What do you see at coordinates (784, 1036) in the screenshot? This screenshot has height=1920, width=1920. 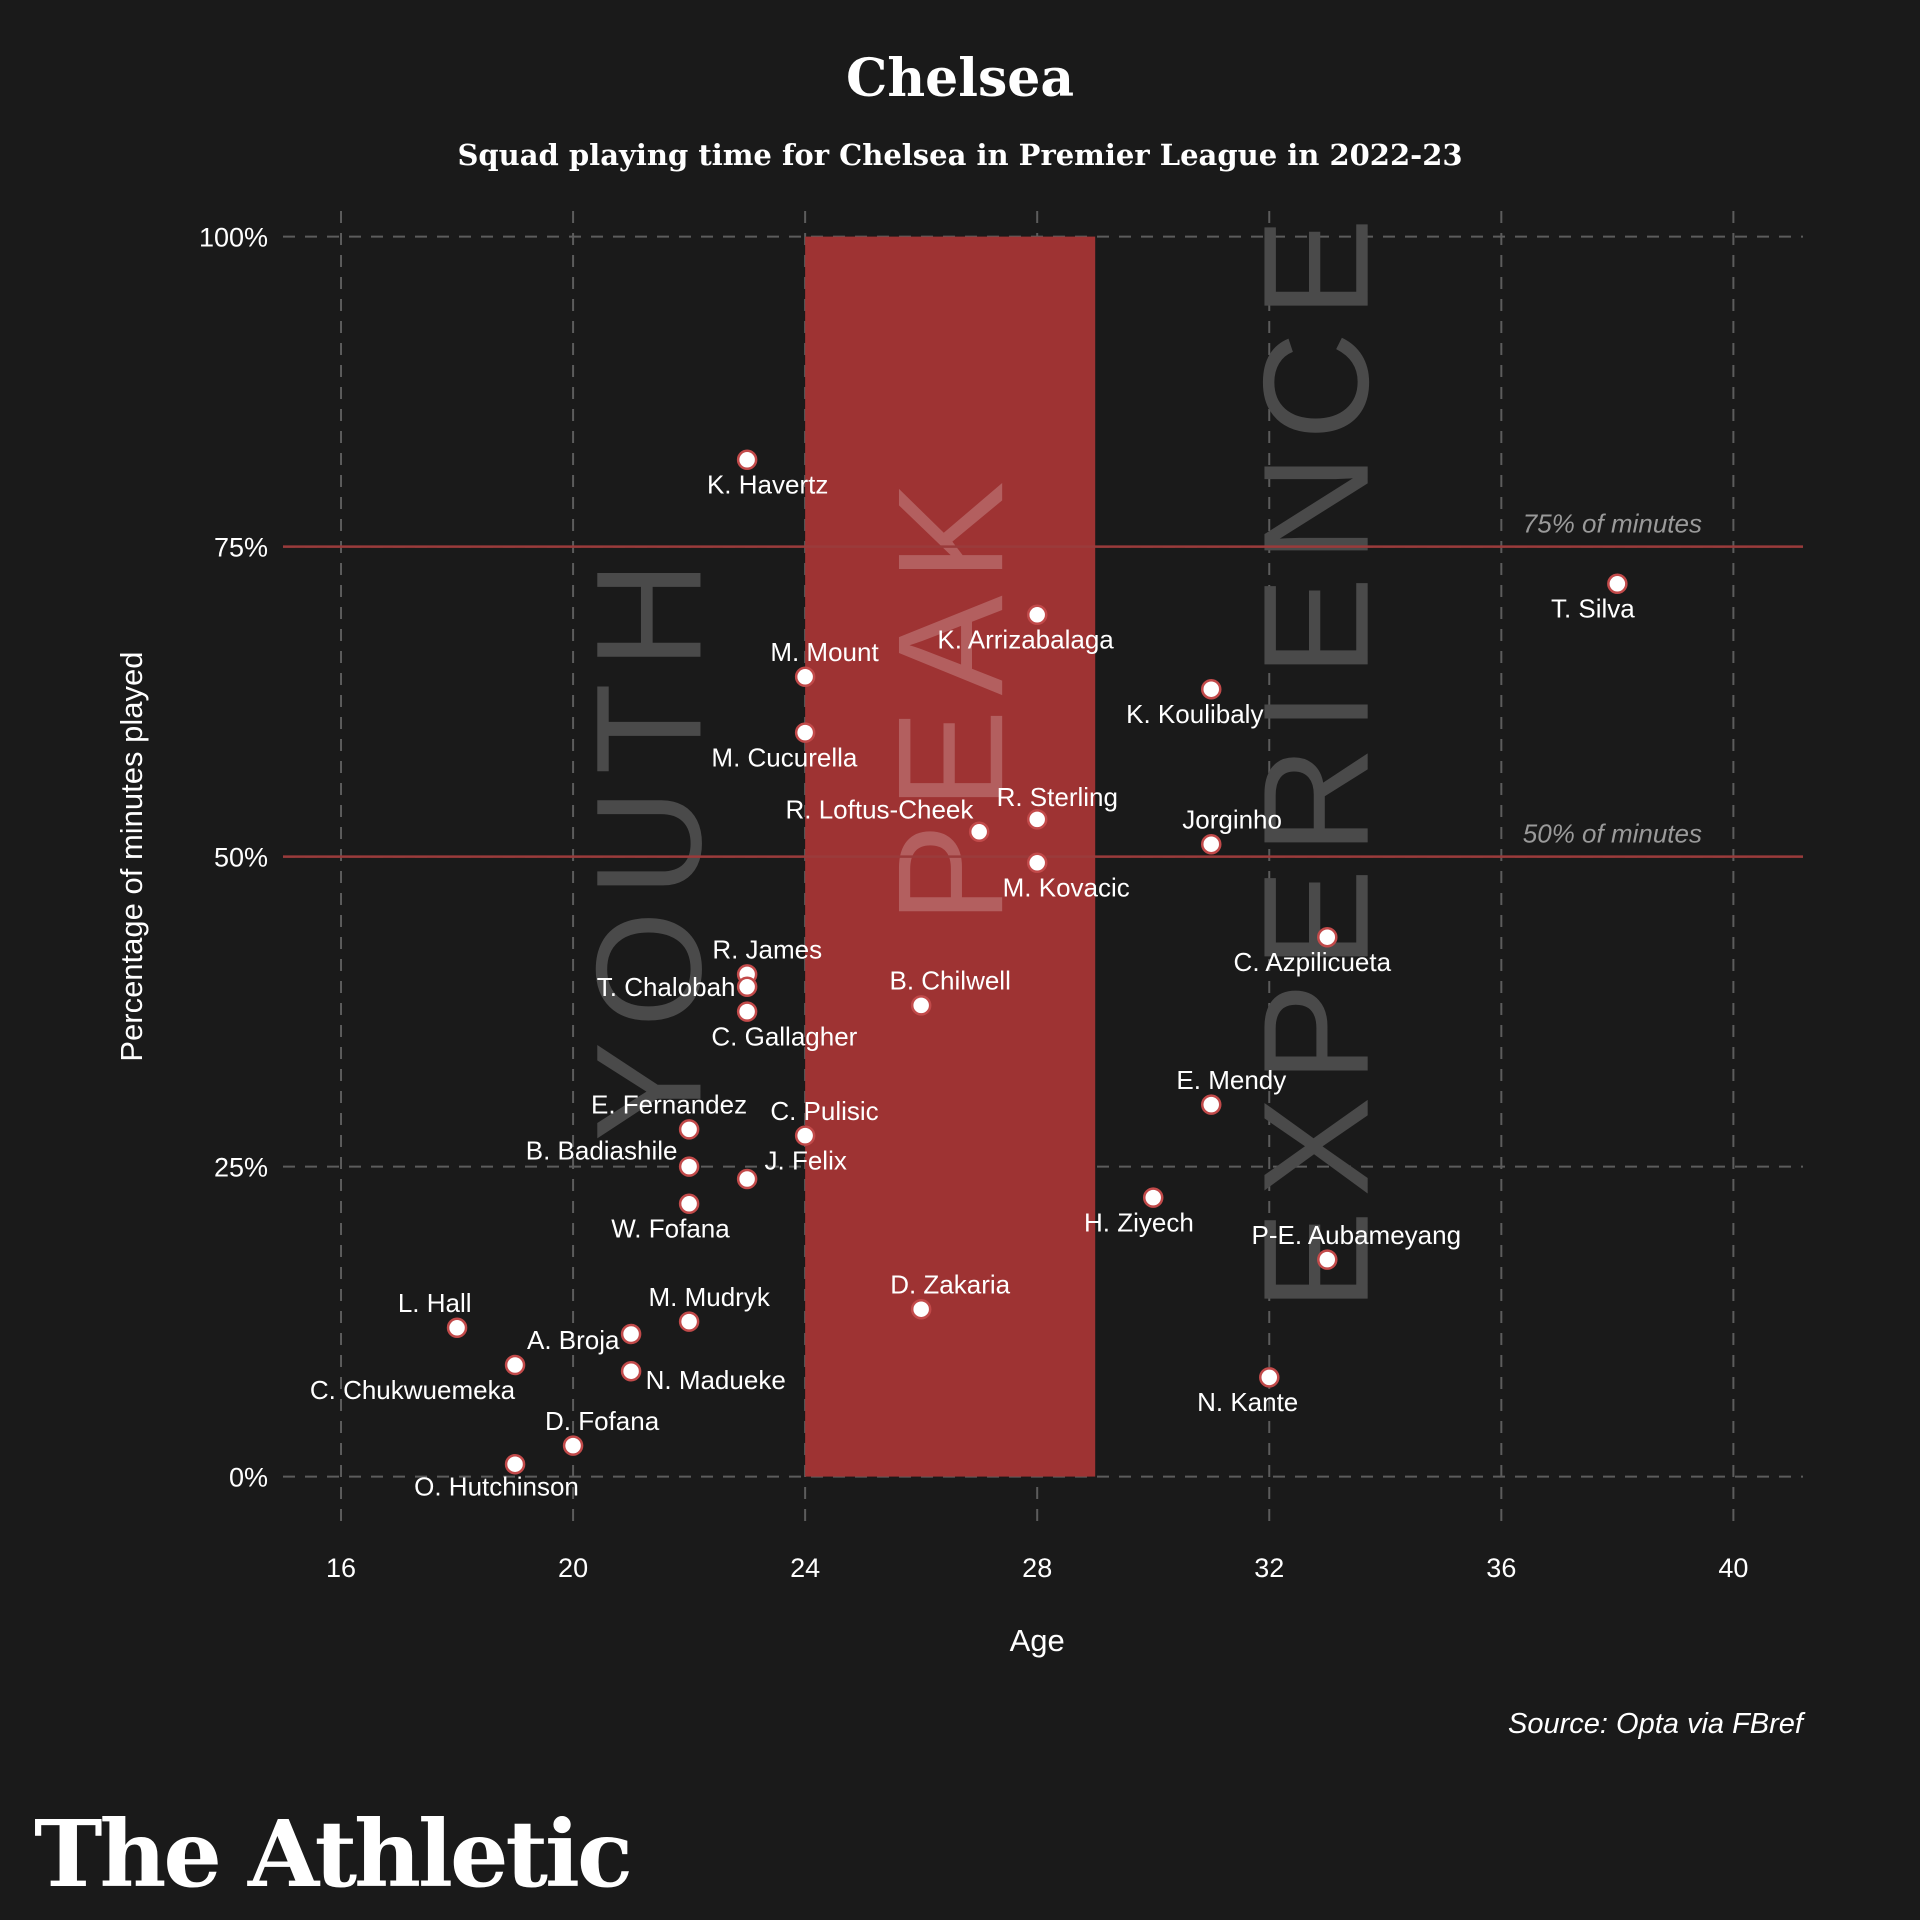 I see `point-label: C. Gallagher` at bounding box center [784, 1036].